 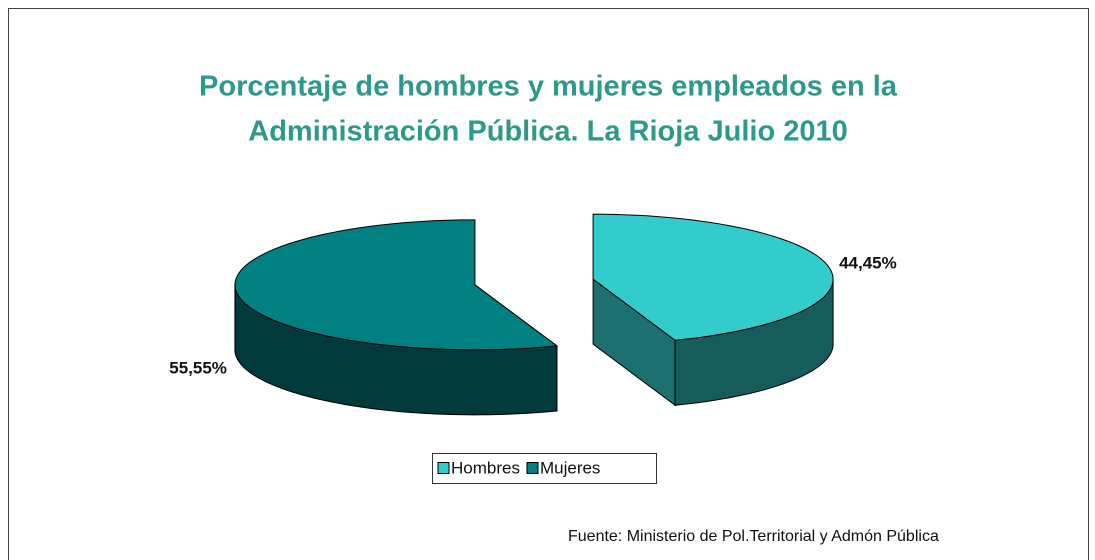 What do you see at coordinates (868, 263) in the screenshot?
I see `value-label: 44,45%` at bounding box center [868, 263].